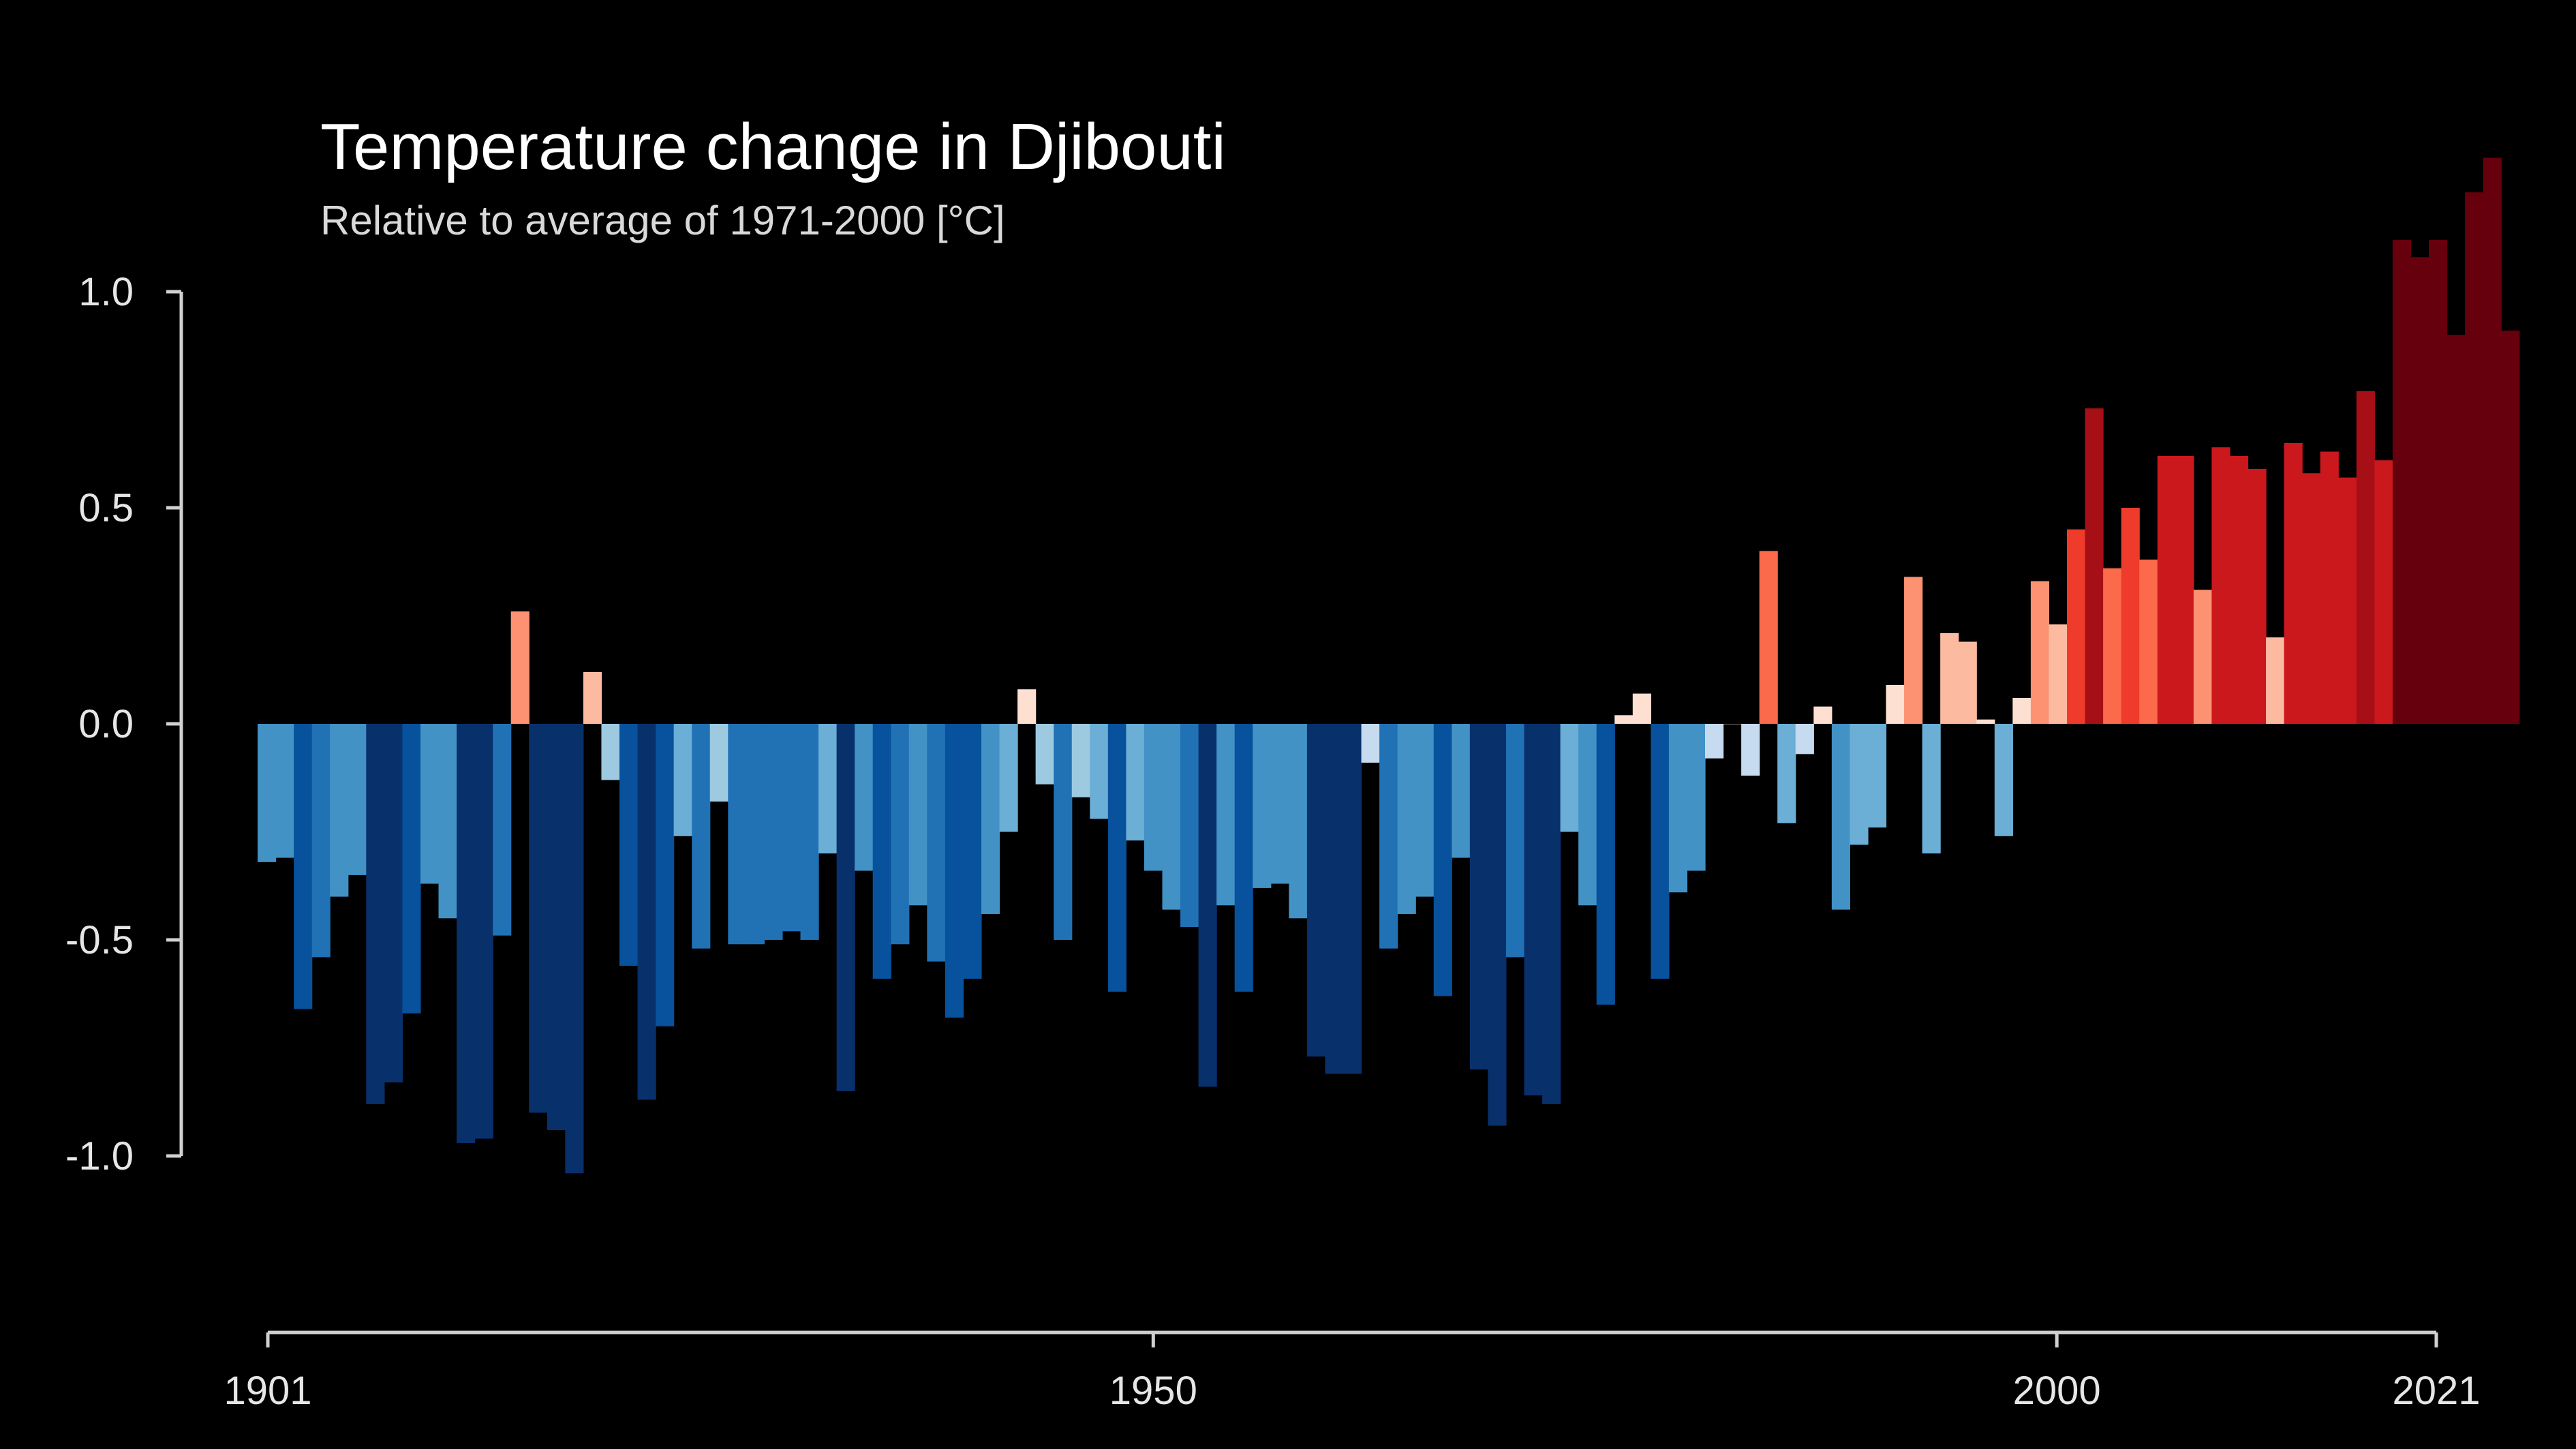  What do you see at coordinates (2293, 583) in the screenshot?
I see `bar-2013` at bounding box center [2293, 583].